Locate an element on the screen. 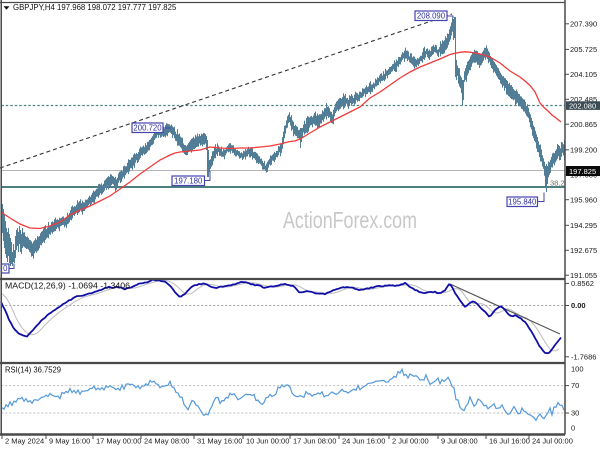 The height and width of the screenshot is (455, 600). svg-text: 197.180 is located at coordinates (188, 180).